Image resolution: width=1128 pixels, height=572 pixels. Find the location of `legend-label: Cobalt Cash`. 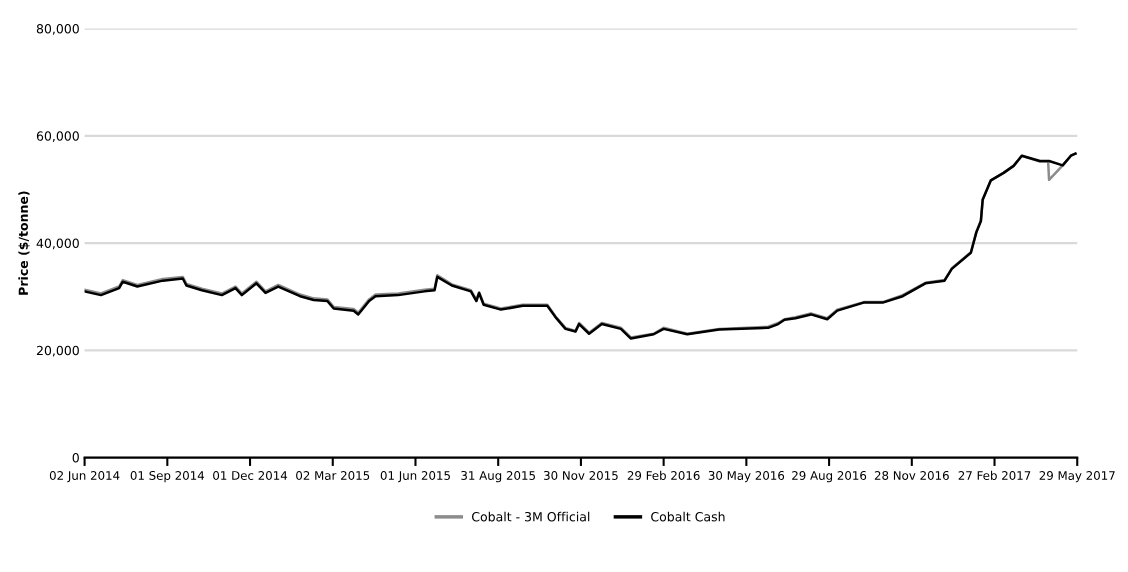

legend-label: Cobalt Cash is located at coordinates (688, 516).